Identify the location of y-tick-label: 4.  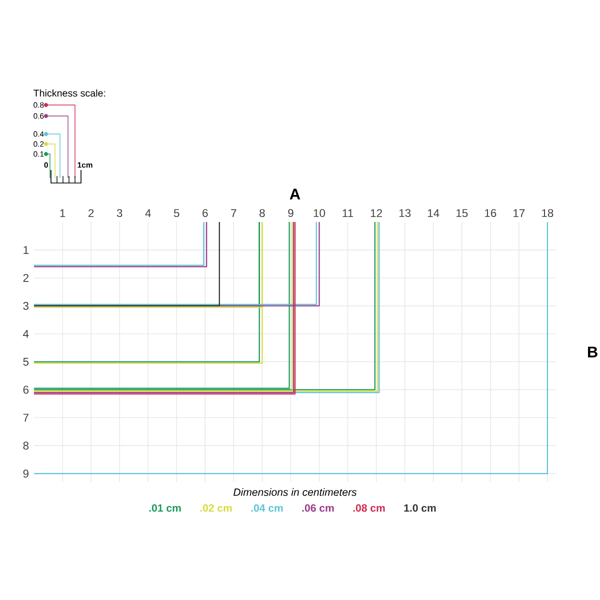
(26, 334).